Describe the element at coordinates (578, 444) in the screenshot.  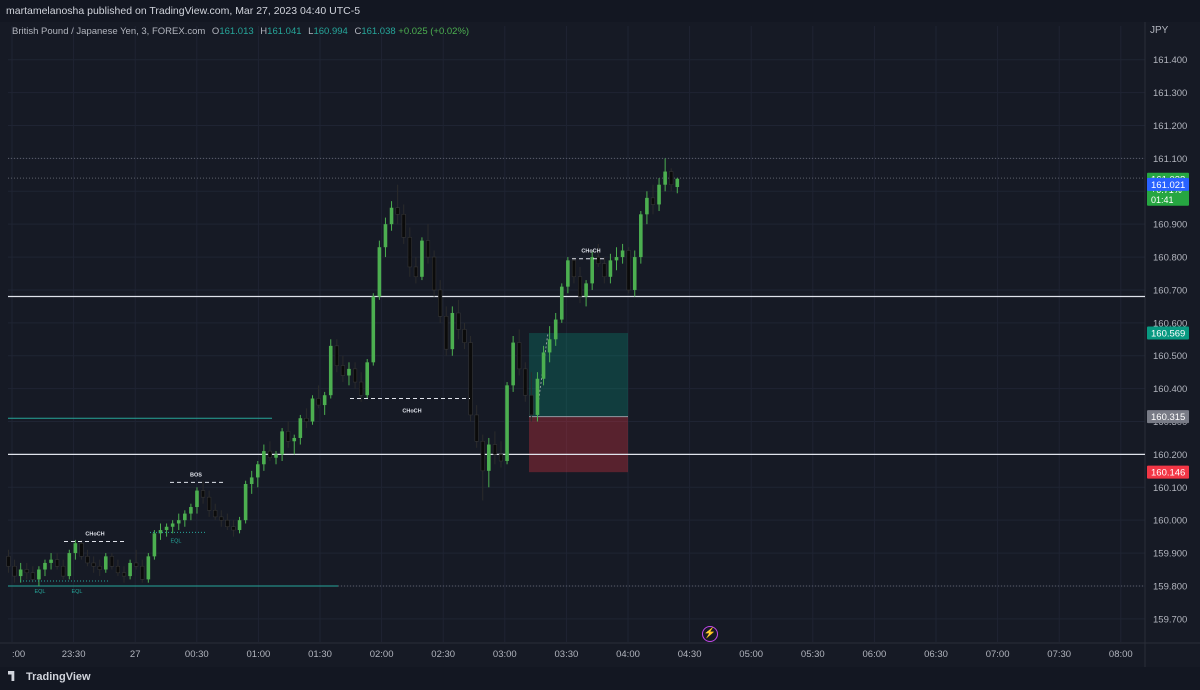
I see `position-stop-zone` at that location.